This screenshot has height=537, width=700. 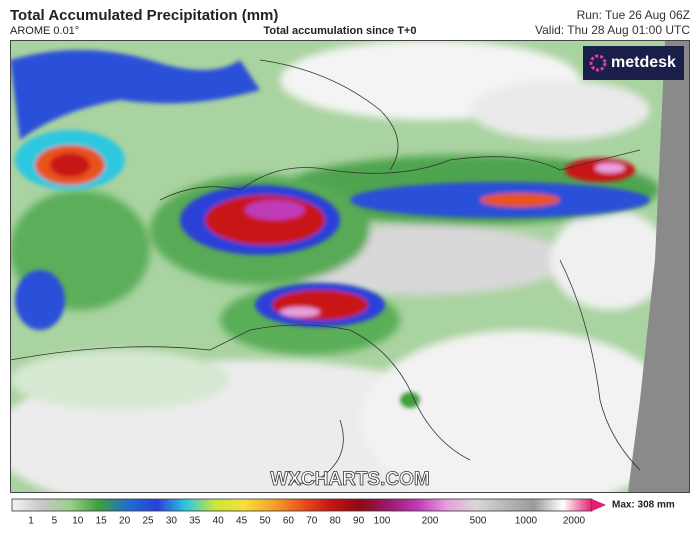 I want to click on colorbar-tick-label: 30, so click(x=172, y=521).